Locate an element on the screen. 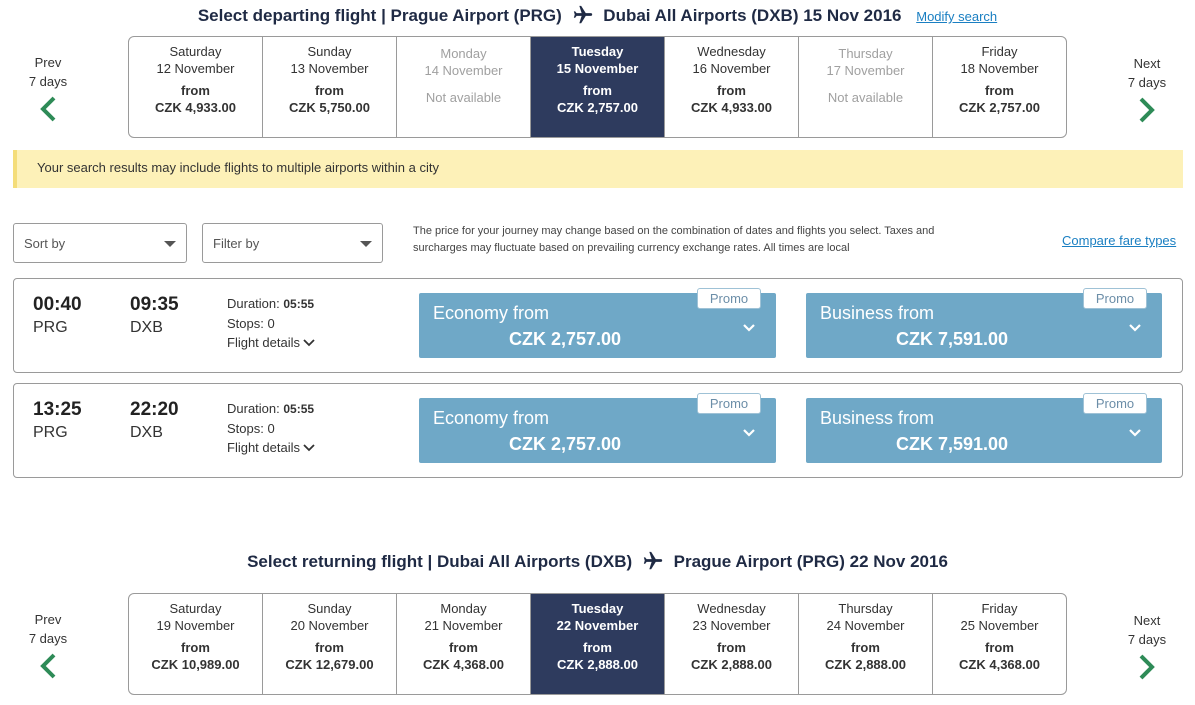 The image size is (1195, 705). return-day-tue-selected: Tuesday 22 November from CZK 2,888.00 is located at coordinates (598, 644).